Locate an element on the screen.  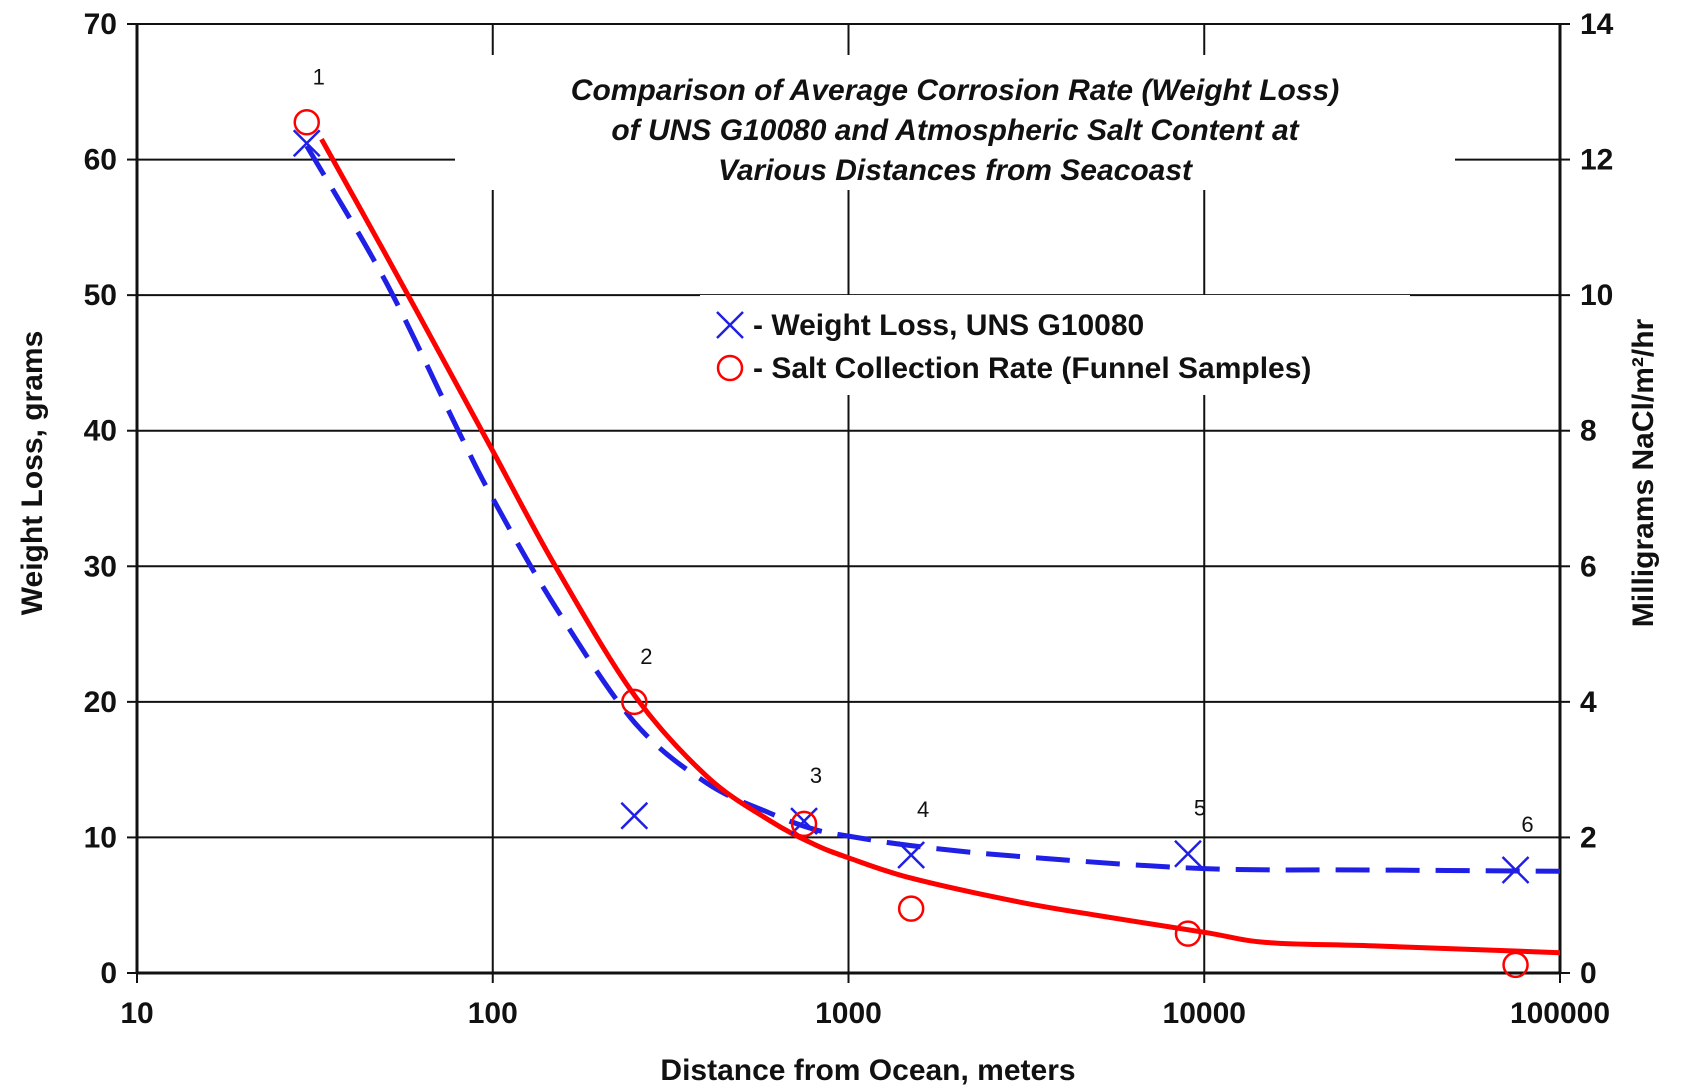
legend-x-symbol is located at coordinates (730, 325).